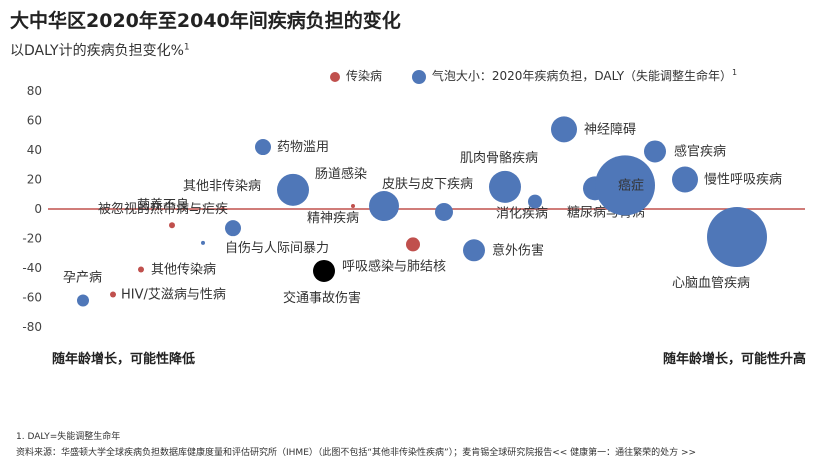 The image size is (830, 468). What do you see at coordinates (582, 76) in the screenshot?
I see `legend-blue-label: 气泡大小：2020年疾病负担，DALY（失能调整生命年）` at bounding box center [582, 76].